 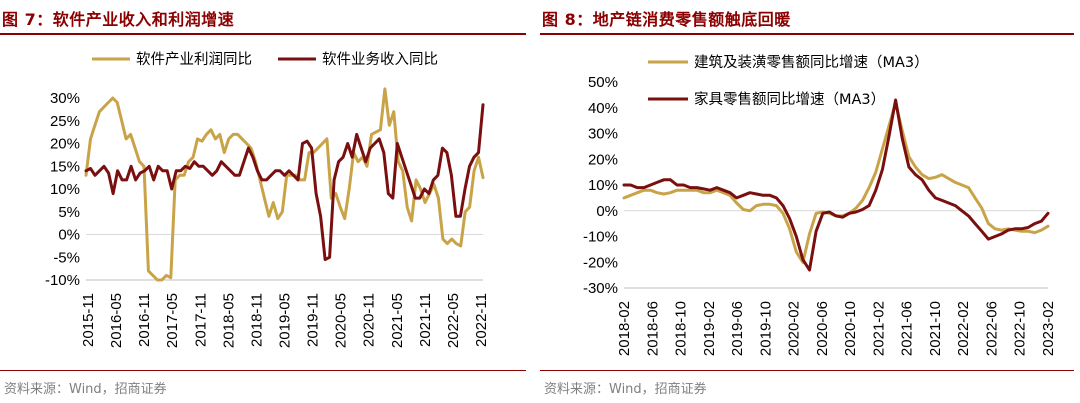 I want to click on y-tick-label: 25%, so click(x=65, y=121).